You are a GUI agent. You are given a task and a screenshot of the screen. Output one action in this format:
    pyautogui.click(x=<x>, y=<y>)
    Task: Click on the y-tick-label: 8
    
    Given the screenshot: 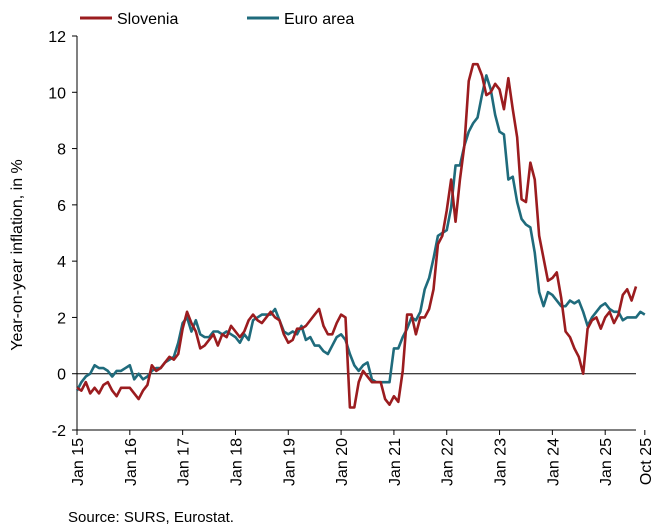 What is the action you would take?
    pyautogui.click(x=61, y=150)
    